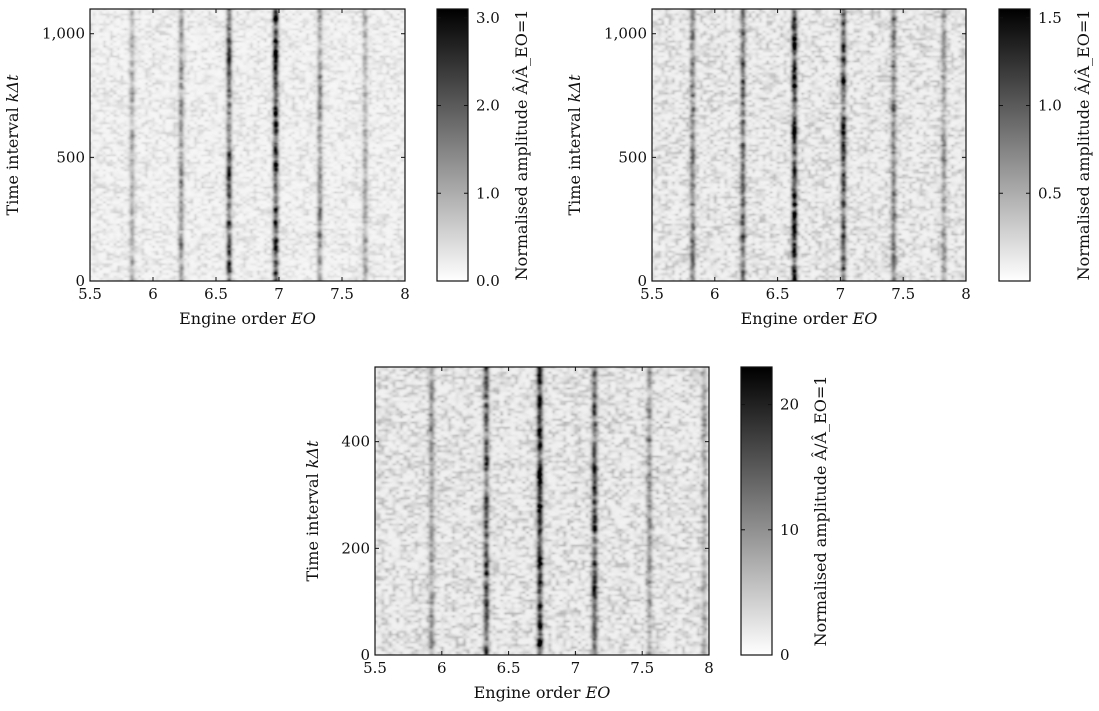  I want to click on colorbar-tick-label: 0, so click(785, 655).